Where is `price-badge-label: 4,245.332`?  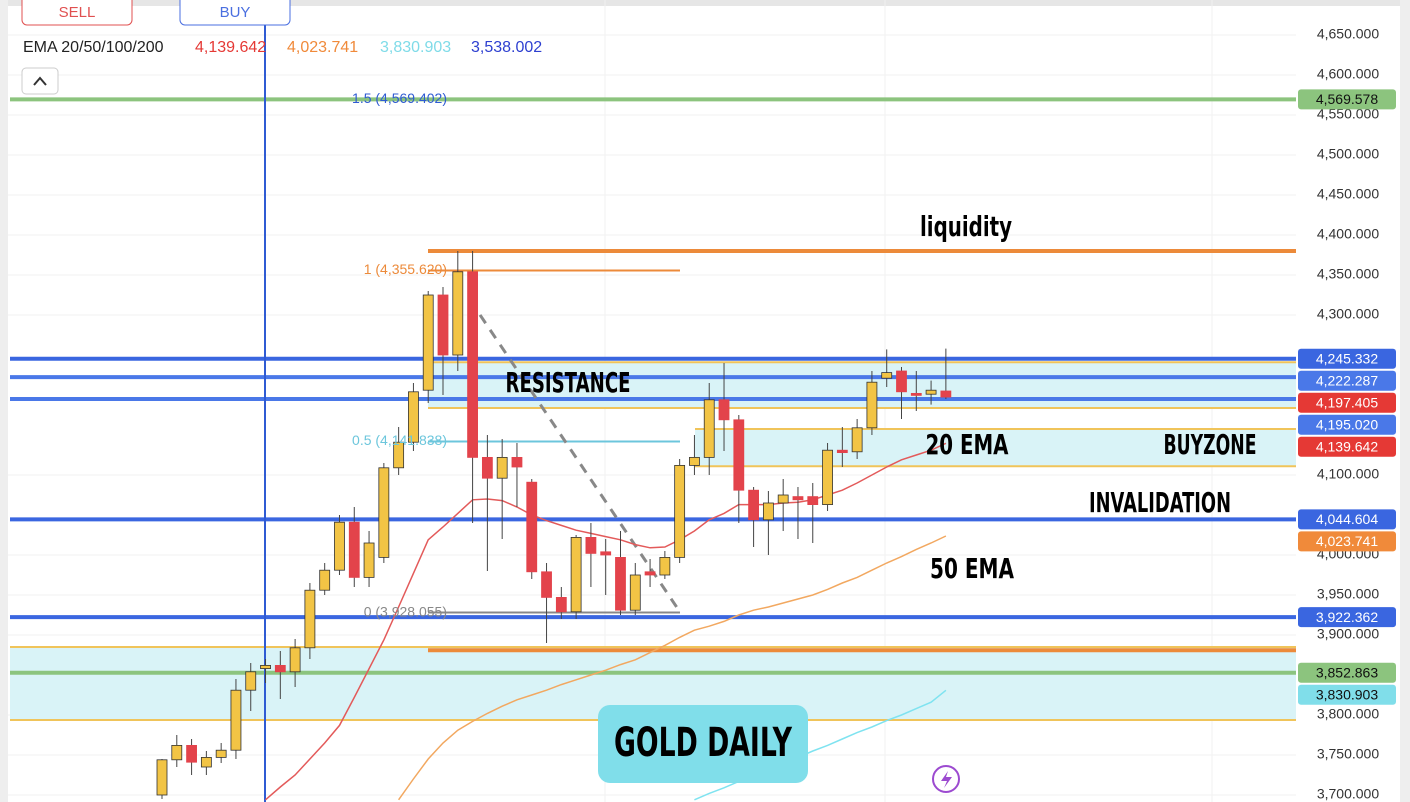 price-badge-label: 4,245.332 is located at coordinates (1347, 358).